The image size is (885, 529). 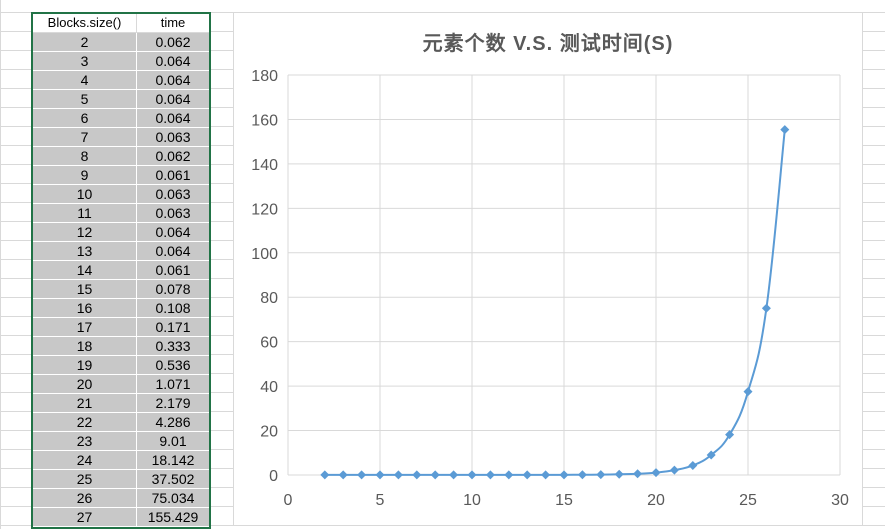 What do you see at coordinates (85, 42) in the screenshot?
I see `cell-blocks-size: 2` at bounding box center [85, 42].